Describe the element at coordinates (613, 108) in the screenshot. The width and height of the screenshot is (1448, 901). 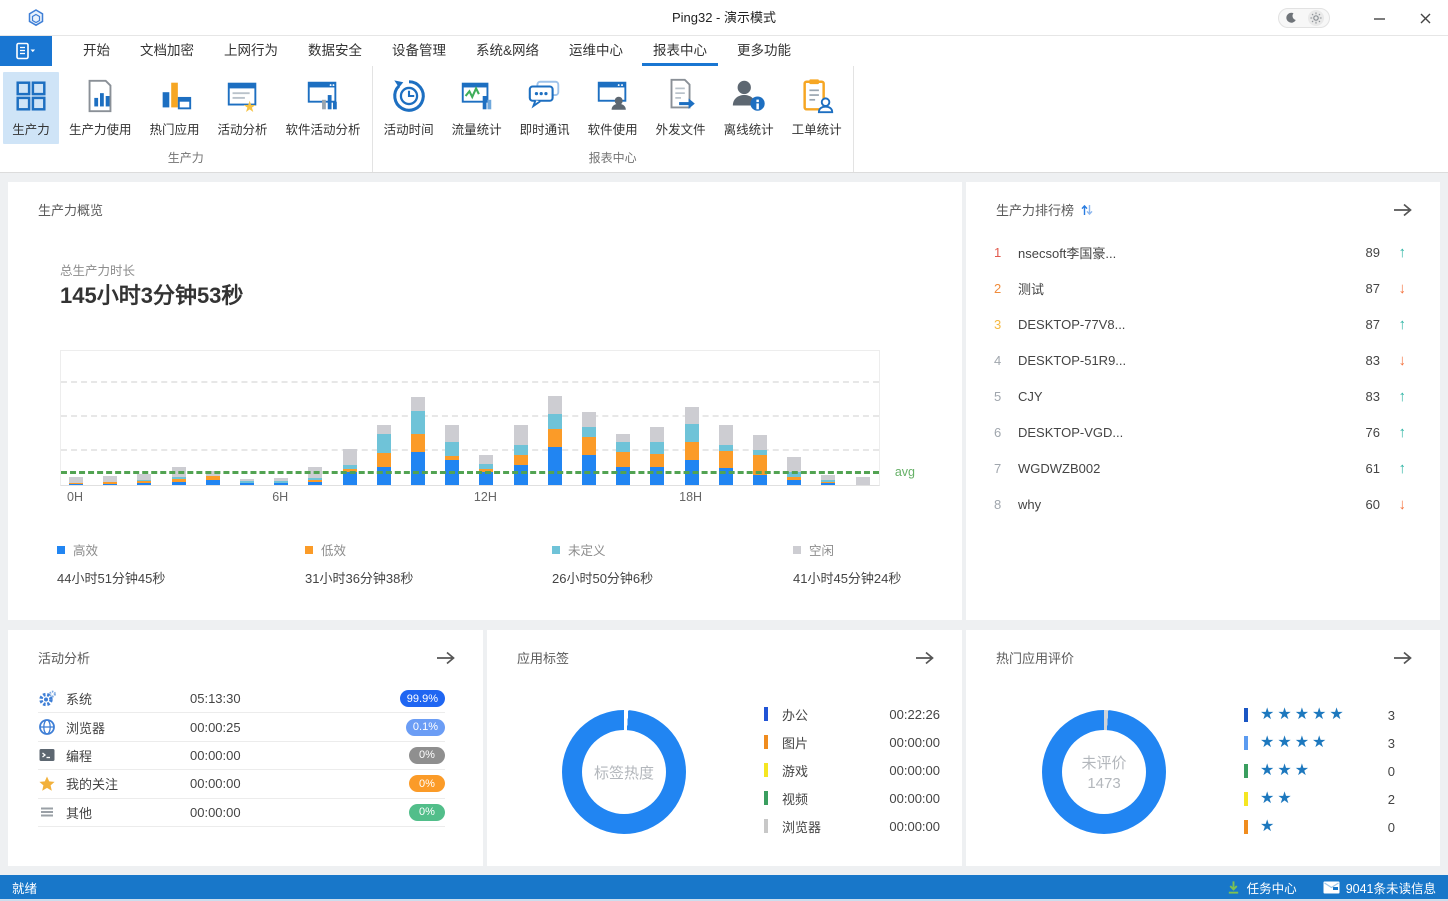
I see `ribbon-item-软件使用: 软件使用` at that location.